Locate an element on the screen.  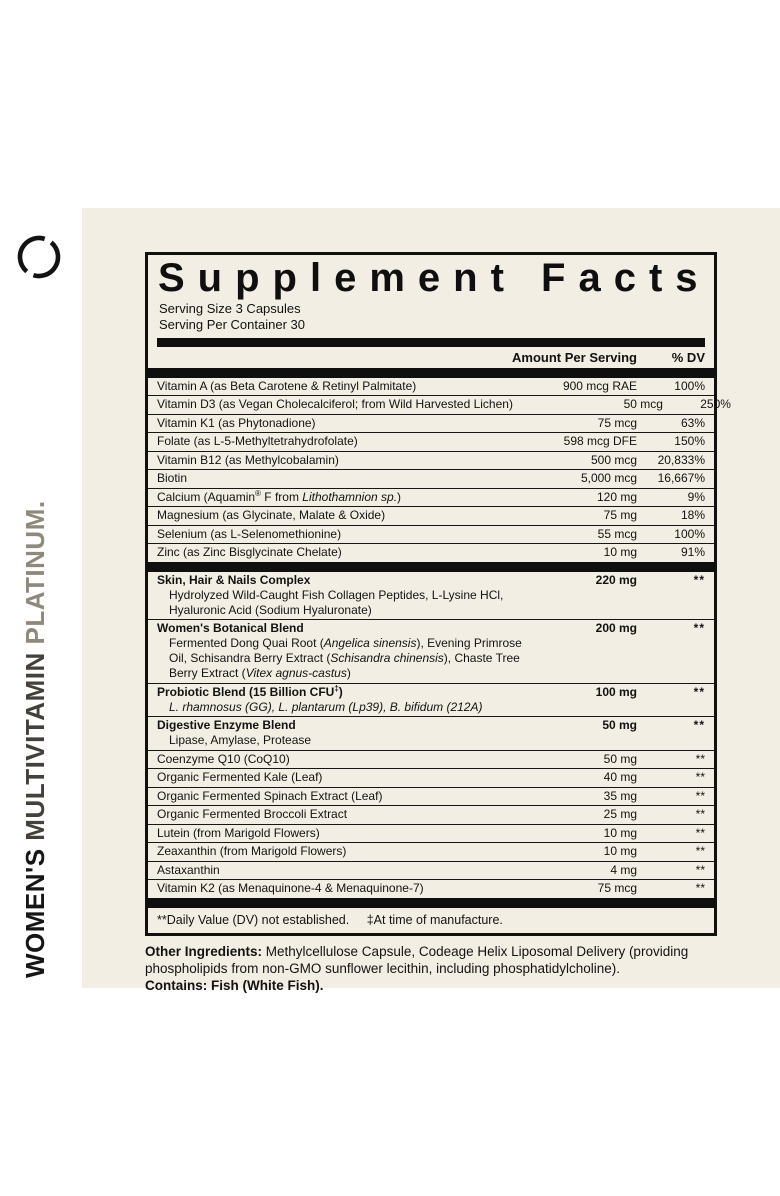
column-headers: Amount Per Serving % DV is located at coordinates (431, 357).